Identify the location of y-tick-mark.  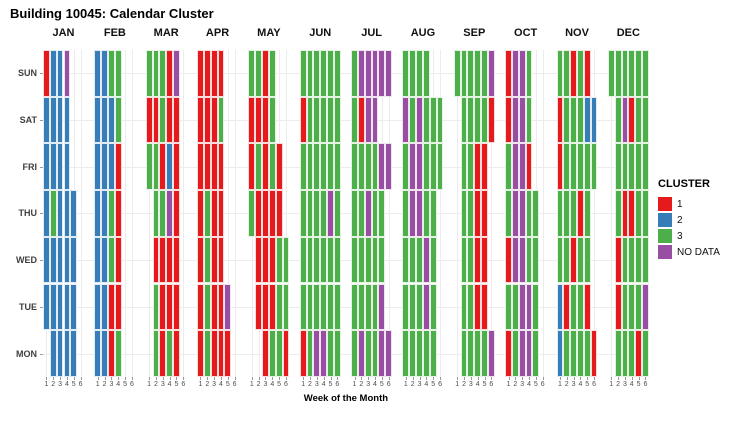
(41, 214).